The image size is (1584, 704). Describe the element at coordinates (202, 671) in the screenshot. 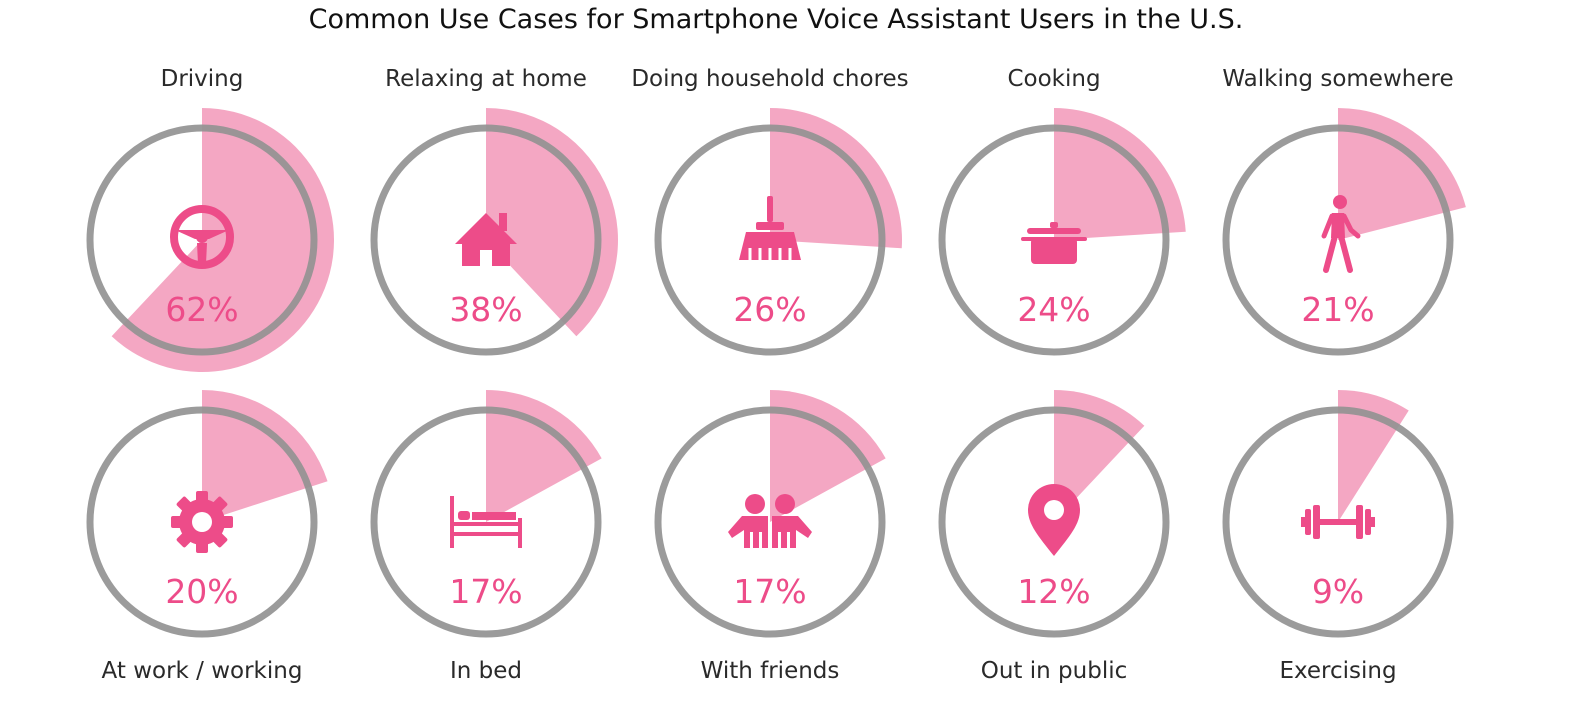

I see `category-label-at-work-working: At work / working` at that location.